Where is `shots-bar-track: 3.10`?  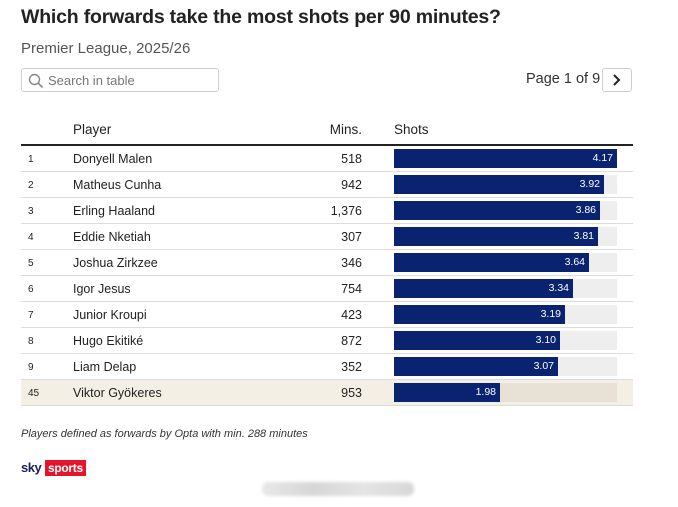
shots-bar-track: 3.10 is located at coordinates (505, 340).